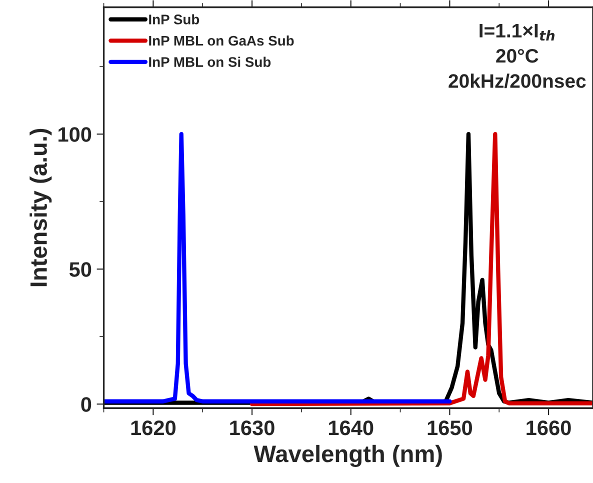 The width and height of the screenshot is (593, 483). What do you see at coordinates (221, 40) in the screenshot?
I see `legend-label: InP MBL on GaAs Sub` at bounding box center [221, 40].